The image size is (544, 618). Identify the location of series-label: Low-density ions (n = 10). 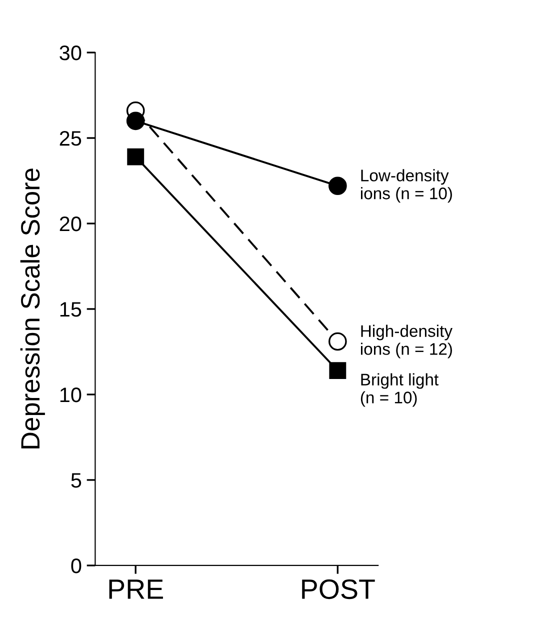
(406, 186).